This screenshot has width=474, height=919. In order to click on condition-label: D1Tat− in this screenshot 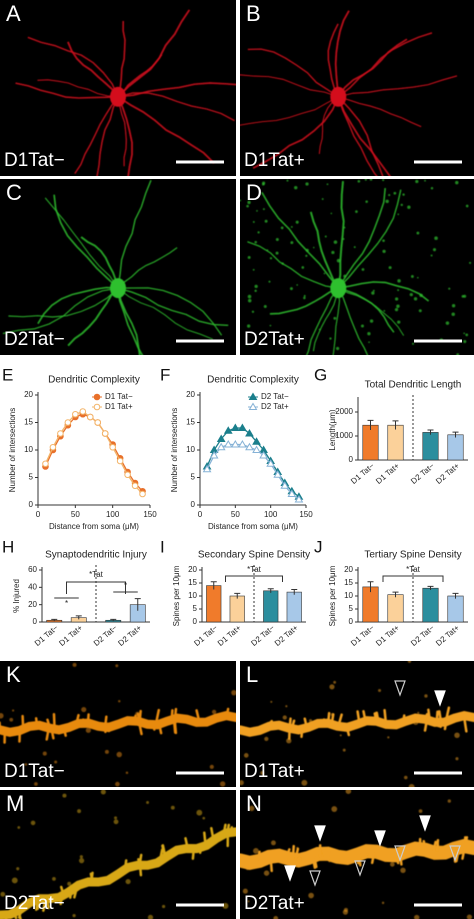, I will do `click(34, 160)`.